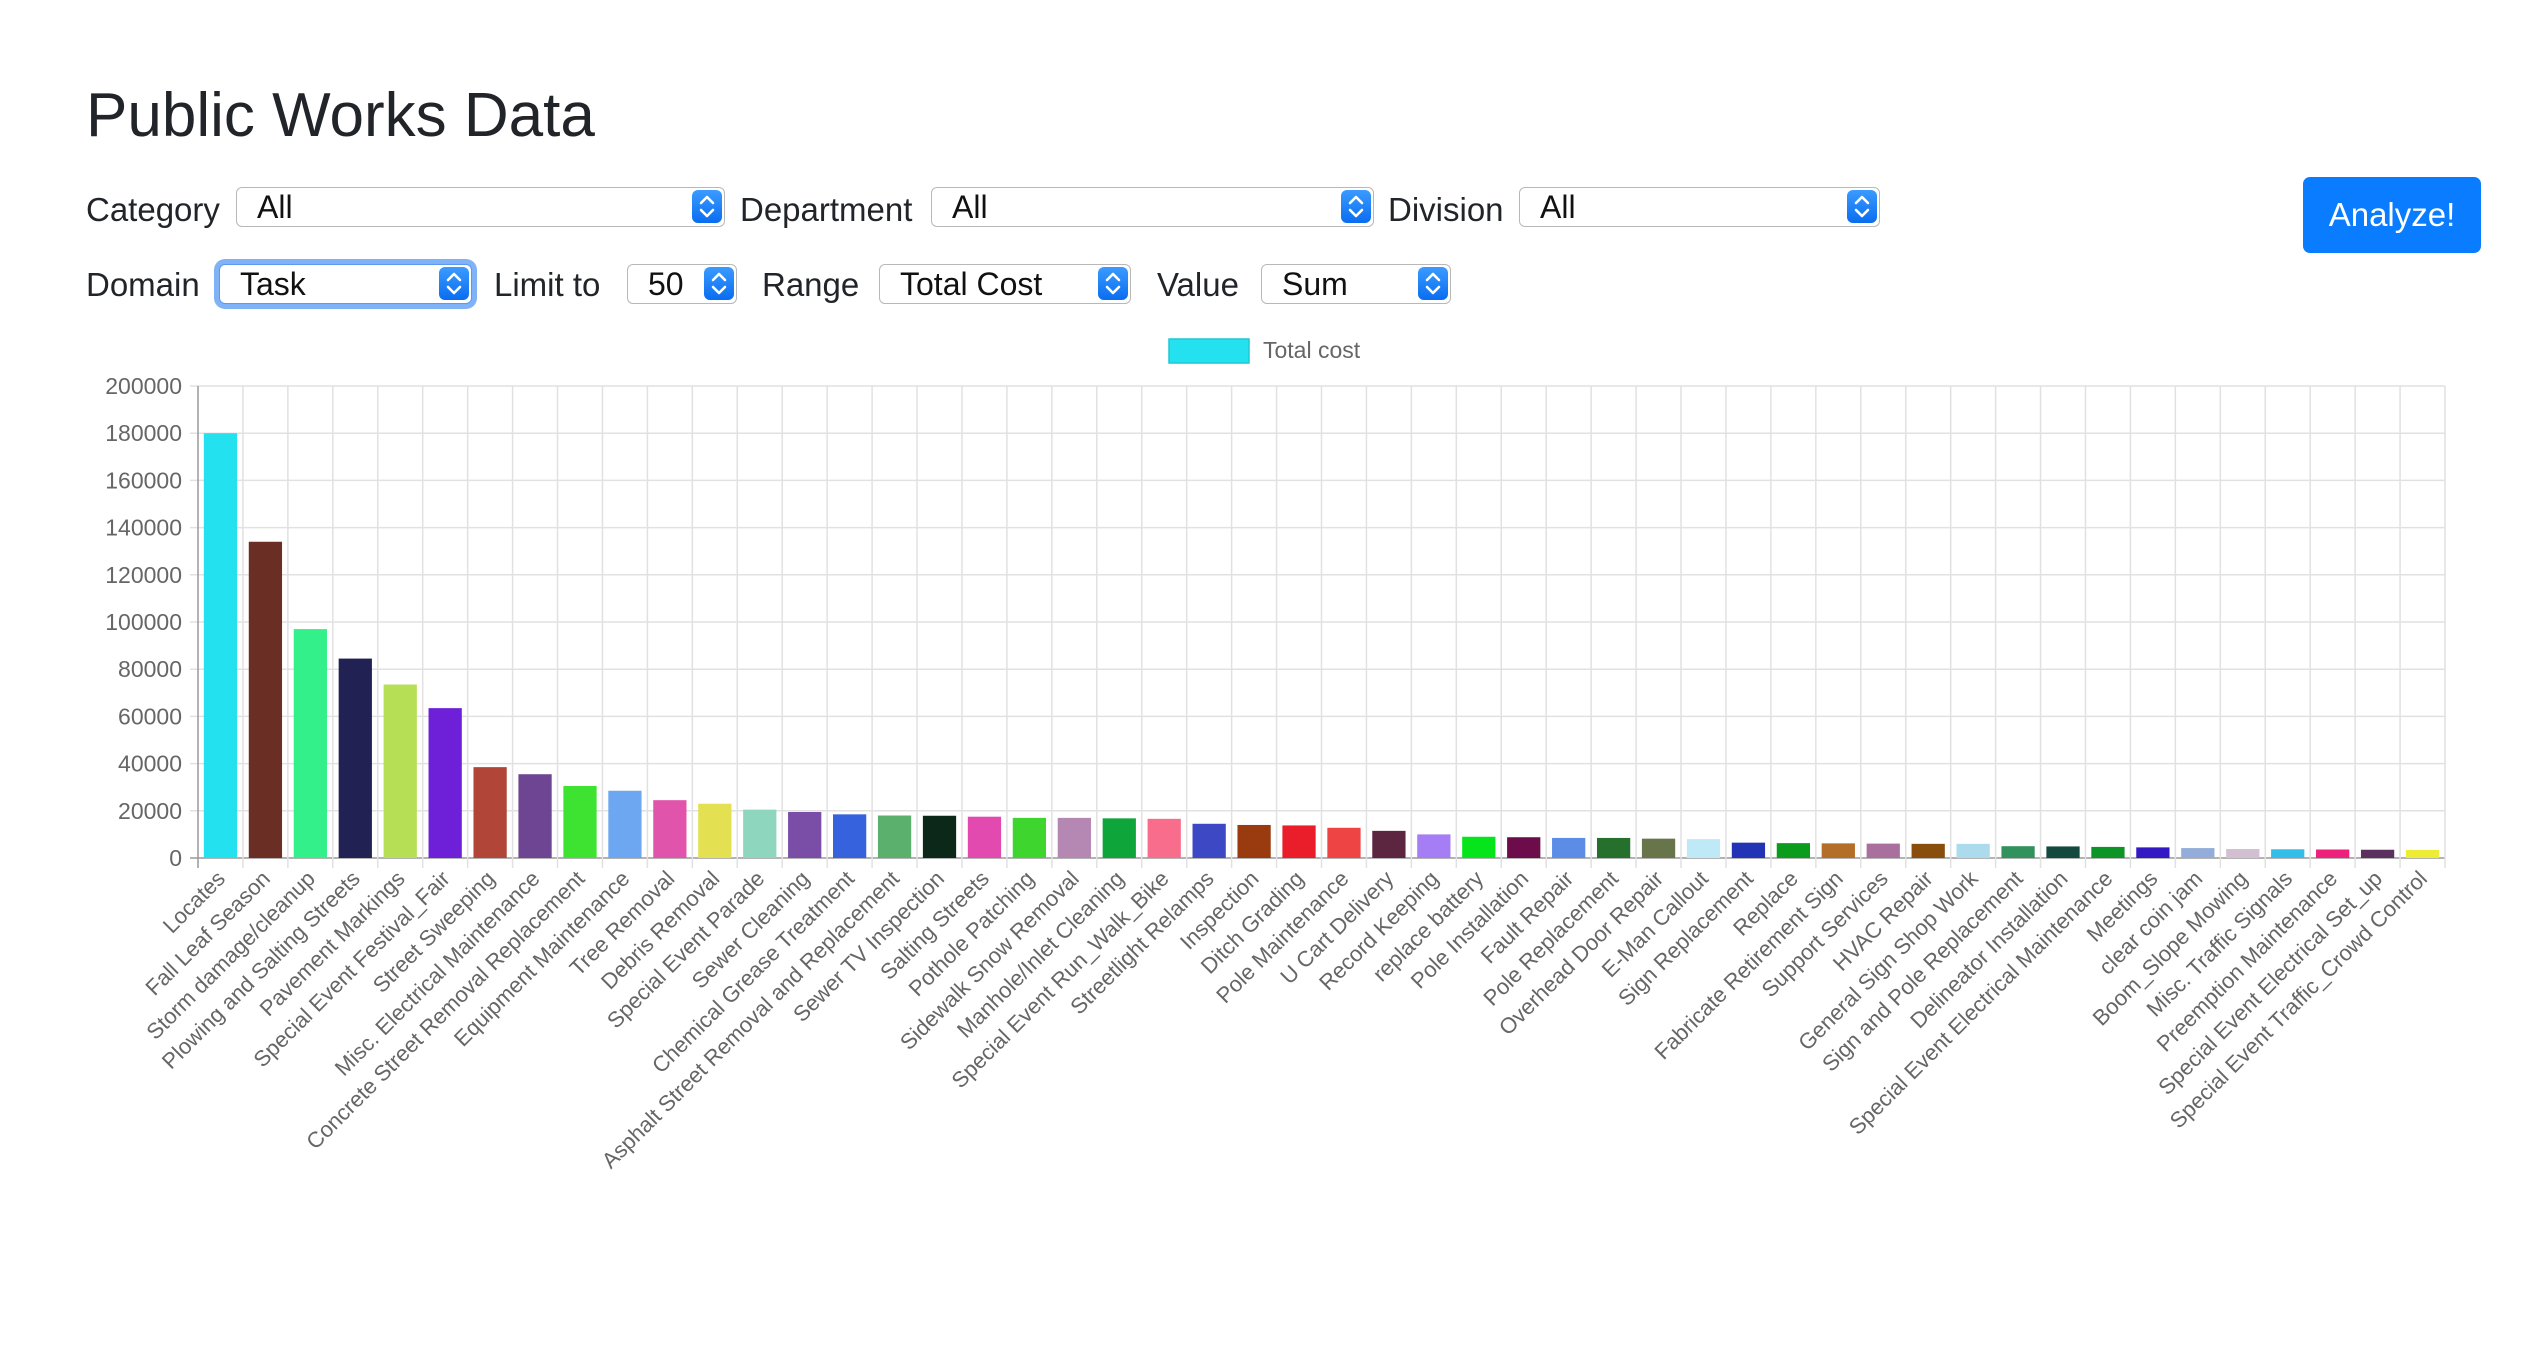  Describe the element at coordinates (480, 207) in the screenshot. I see `category-select: All` at that location.